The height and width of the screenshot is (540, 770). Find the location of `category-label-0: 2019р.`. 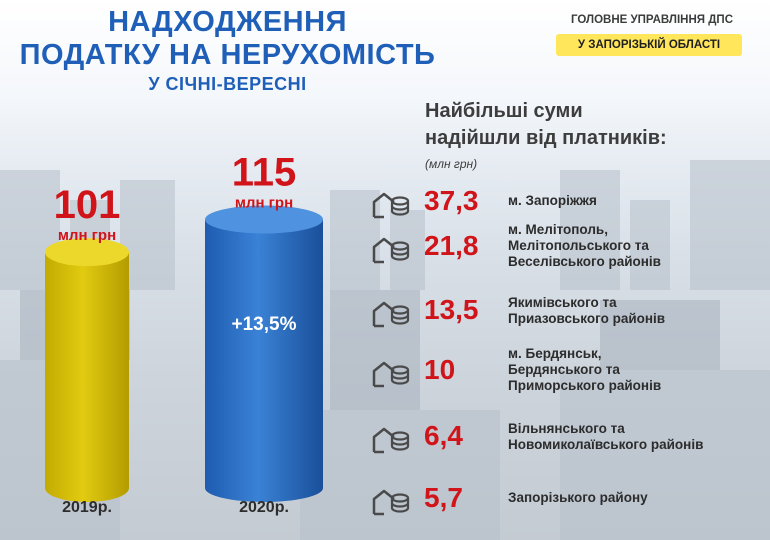

category-label-0: 2019р. is located at coordinates (87, 507).